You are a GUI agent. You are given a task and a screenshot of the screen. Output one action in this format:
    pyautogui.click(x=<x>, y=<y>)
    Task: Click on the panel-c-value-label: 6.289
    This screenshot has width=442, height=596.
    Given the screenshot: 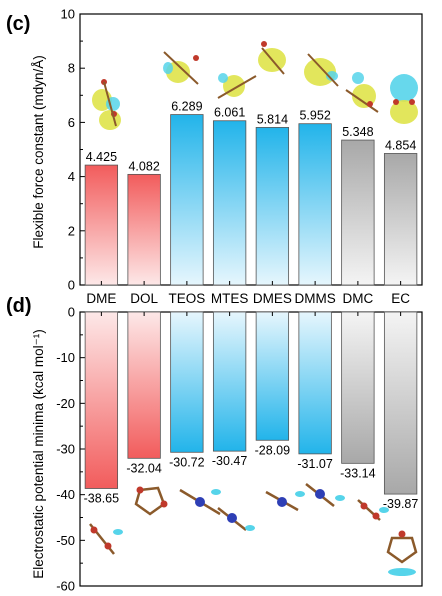 What is the action you would take?
    pyautogui.click(x=186, y=107)
    